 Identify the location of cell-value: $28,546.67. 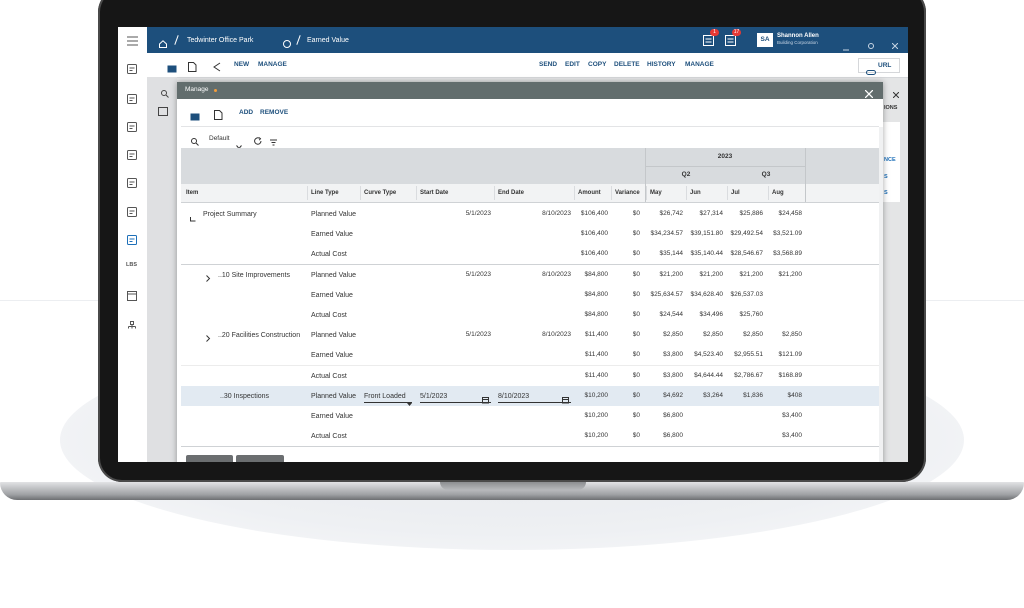
(746, 254).